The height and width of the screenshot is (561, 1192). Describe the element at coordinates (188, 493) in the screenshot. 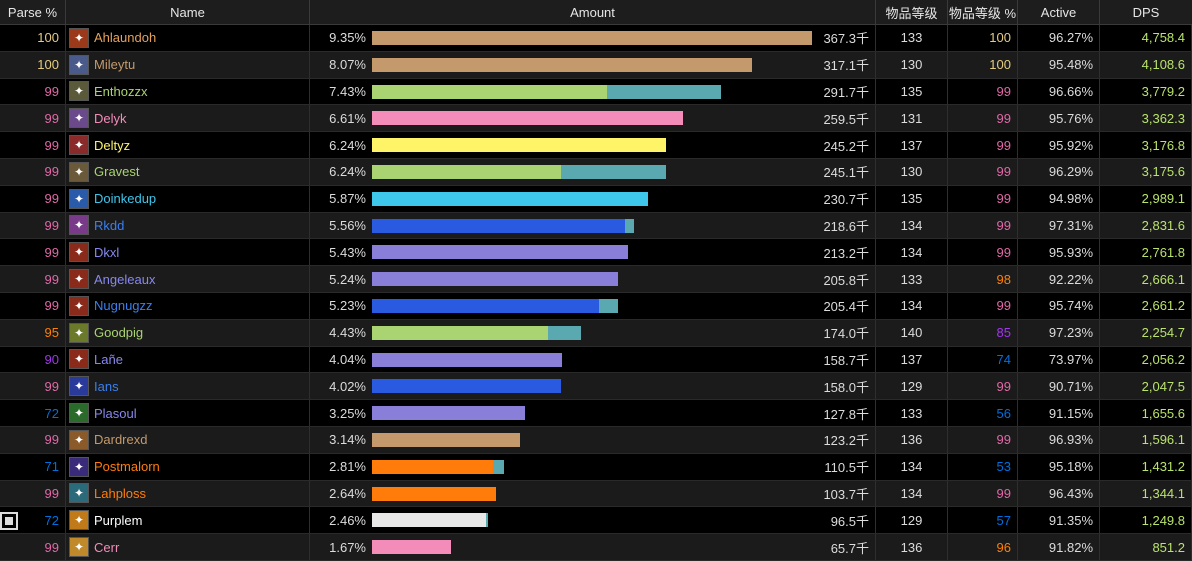

I see `name-cell: ✦ Lahploss` at that location.